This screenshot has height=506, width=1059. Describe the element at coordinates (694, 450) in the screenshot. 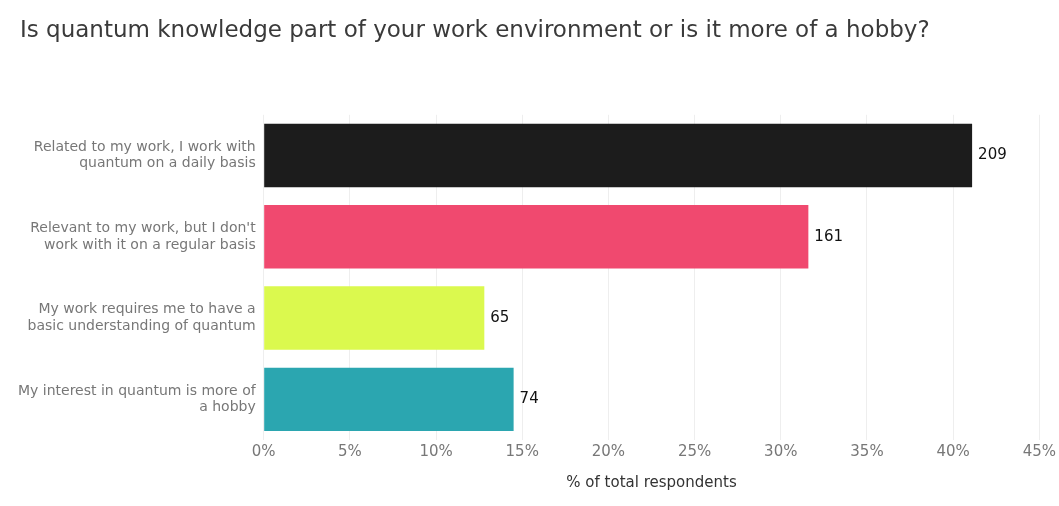

I see `x-tick-label: 25%` at that location.